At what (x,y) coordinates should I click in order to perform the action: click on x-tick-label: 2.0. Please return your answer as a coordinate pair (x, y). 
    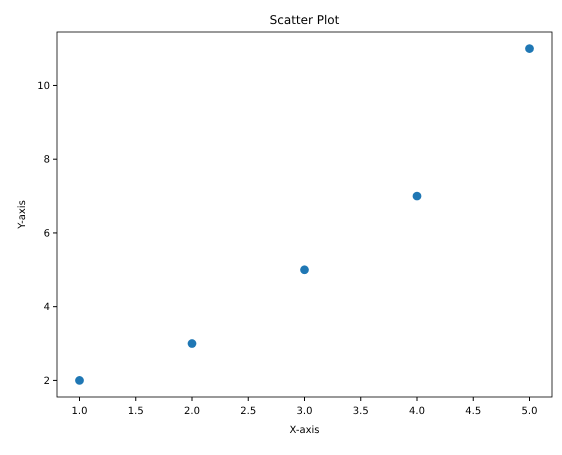
    Looking at the image, I should click on (192, 411).